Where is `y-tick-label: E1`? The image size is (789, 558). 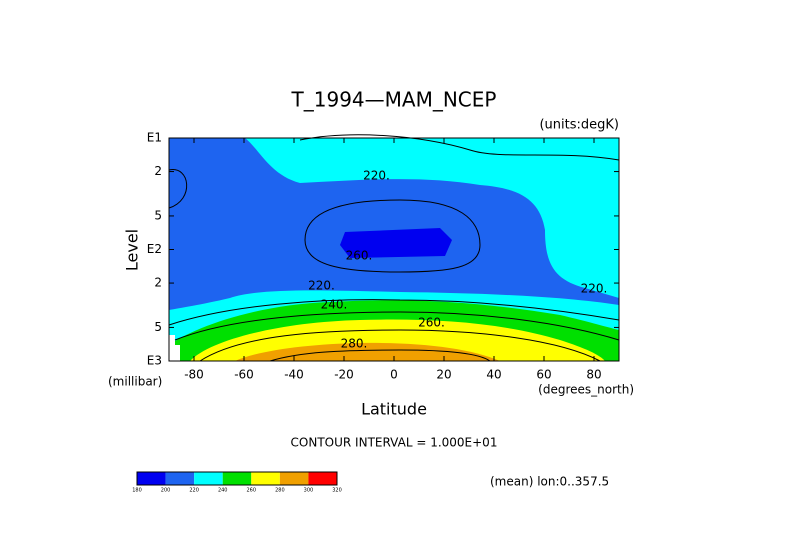
y-tick-label: E1 is located at coordinates (154, 138).